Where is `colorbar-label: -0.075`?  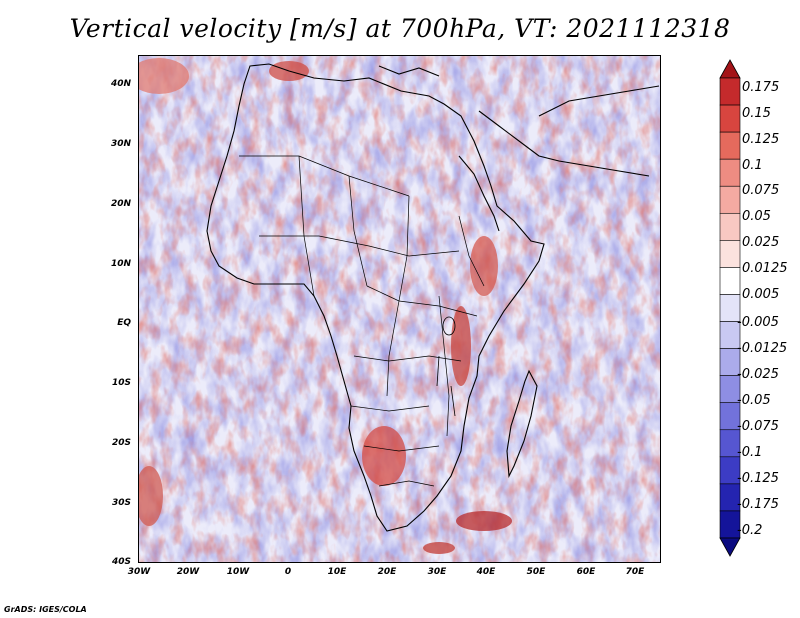 colorbar-label: -0.075 is located at coordinates (758, 426).